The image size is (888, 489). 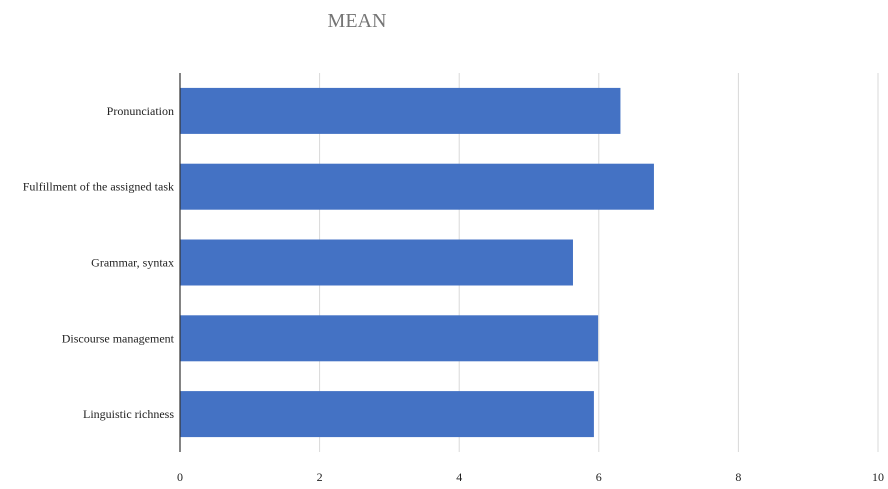 What do you see at coordinates (98, 187) in the screenshot?
I see `category-label: Fulfillment of the assigned task` at bounding box center [98, 187].